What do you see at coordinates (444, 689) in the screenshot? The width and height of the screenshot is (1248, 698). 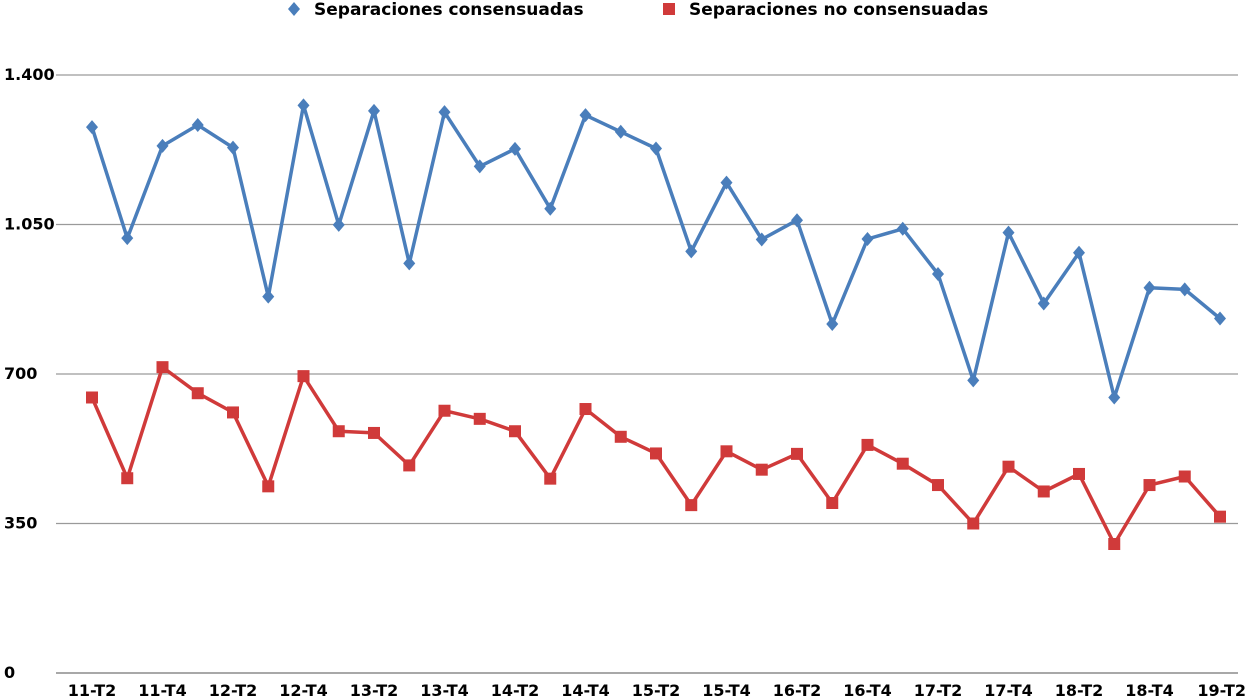 I see `x-tick-label: 13-T4` at bounding box center [444, 689].